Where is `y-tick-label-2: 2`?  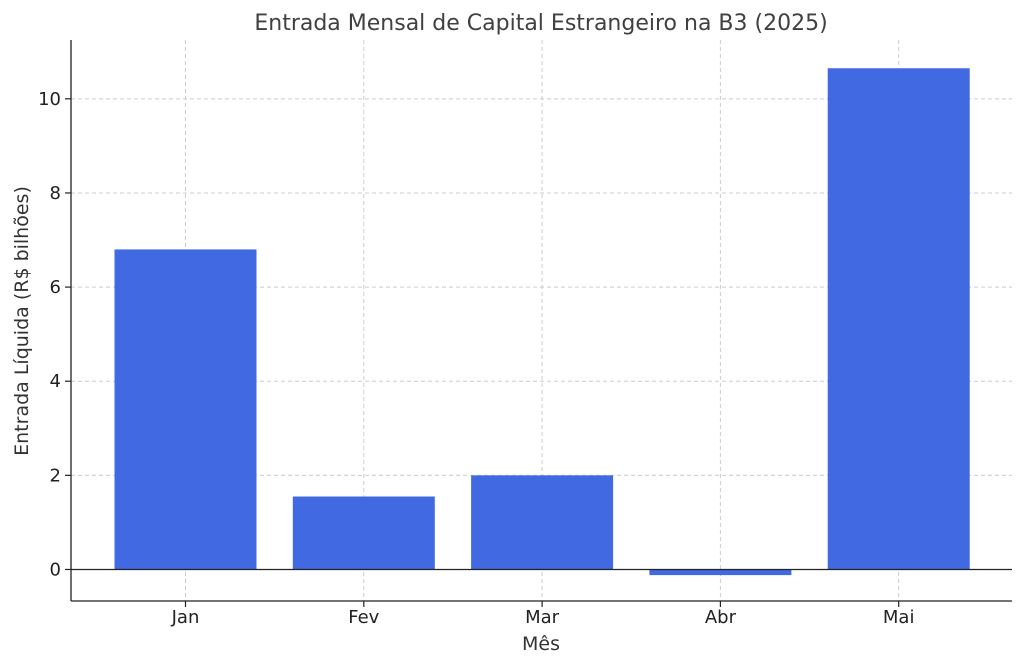 y-tick-label-2: 2 is located at coordinates (55, 475).